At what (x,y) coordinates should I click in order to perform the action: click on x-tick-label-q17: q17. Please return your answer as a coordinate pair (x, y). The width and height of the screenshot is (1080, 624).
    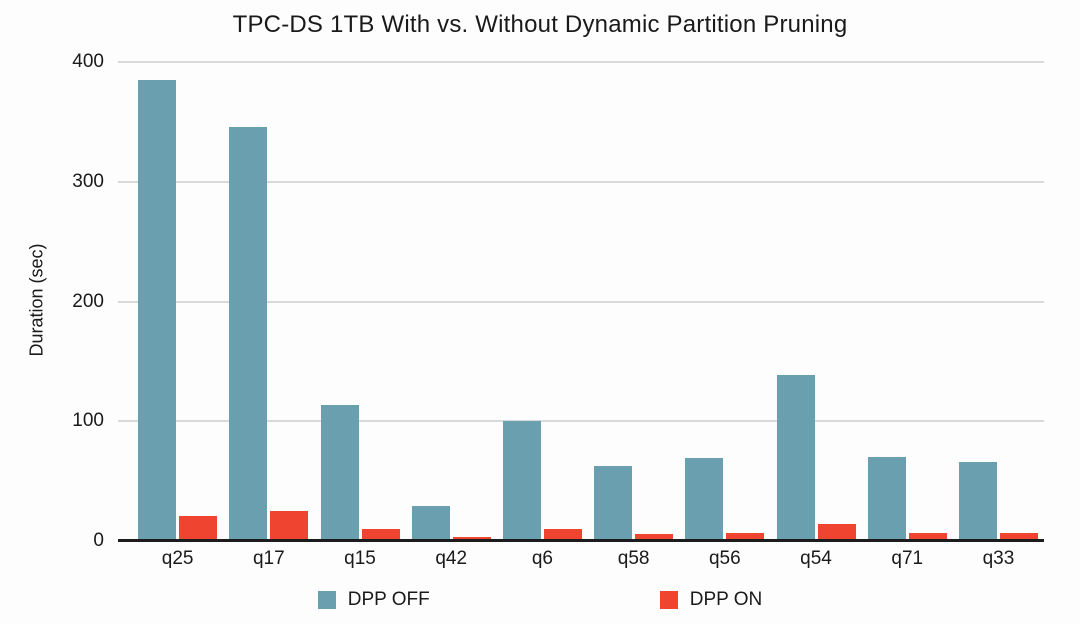
    Looking at the image, I should click on (268, 558).